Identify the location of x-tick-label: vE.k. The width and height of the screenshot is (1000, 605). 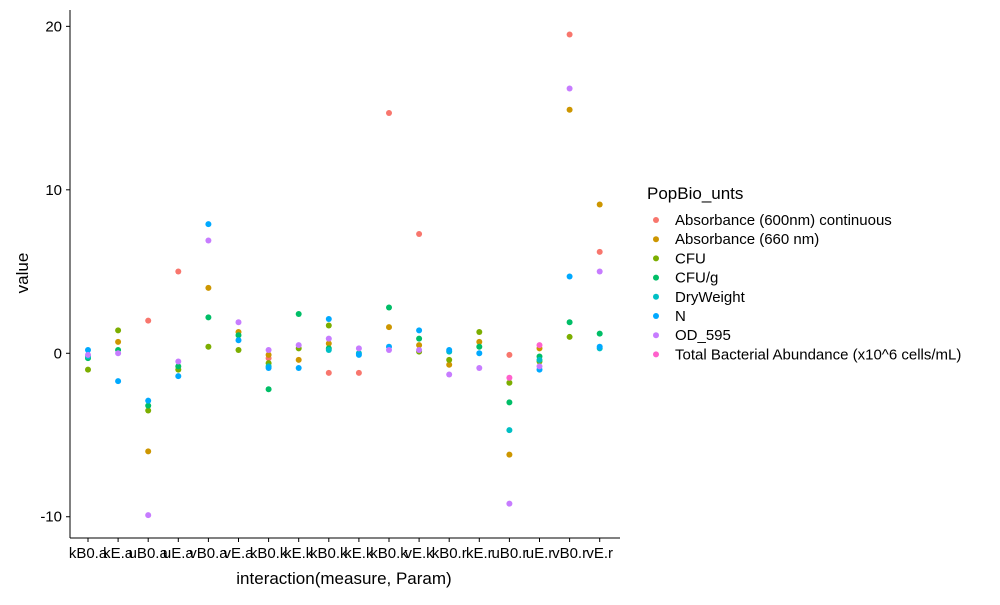
(420, 553).